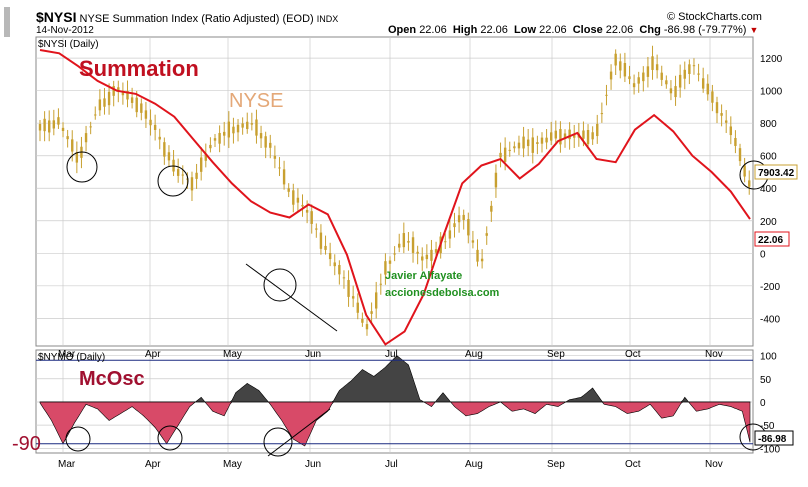 This screenshot has width=808, height=487. What do you see at coordinates (299, 432) in the screenshot?
I see `trend-line` at bounding box center [299, 432].